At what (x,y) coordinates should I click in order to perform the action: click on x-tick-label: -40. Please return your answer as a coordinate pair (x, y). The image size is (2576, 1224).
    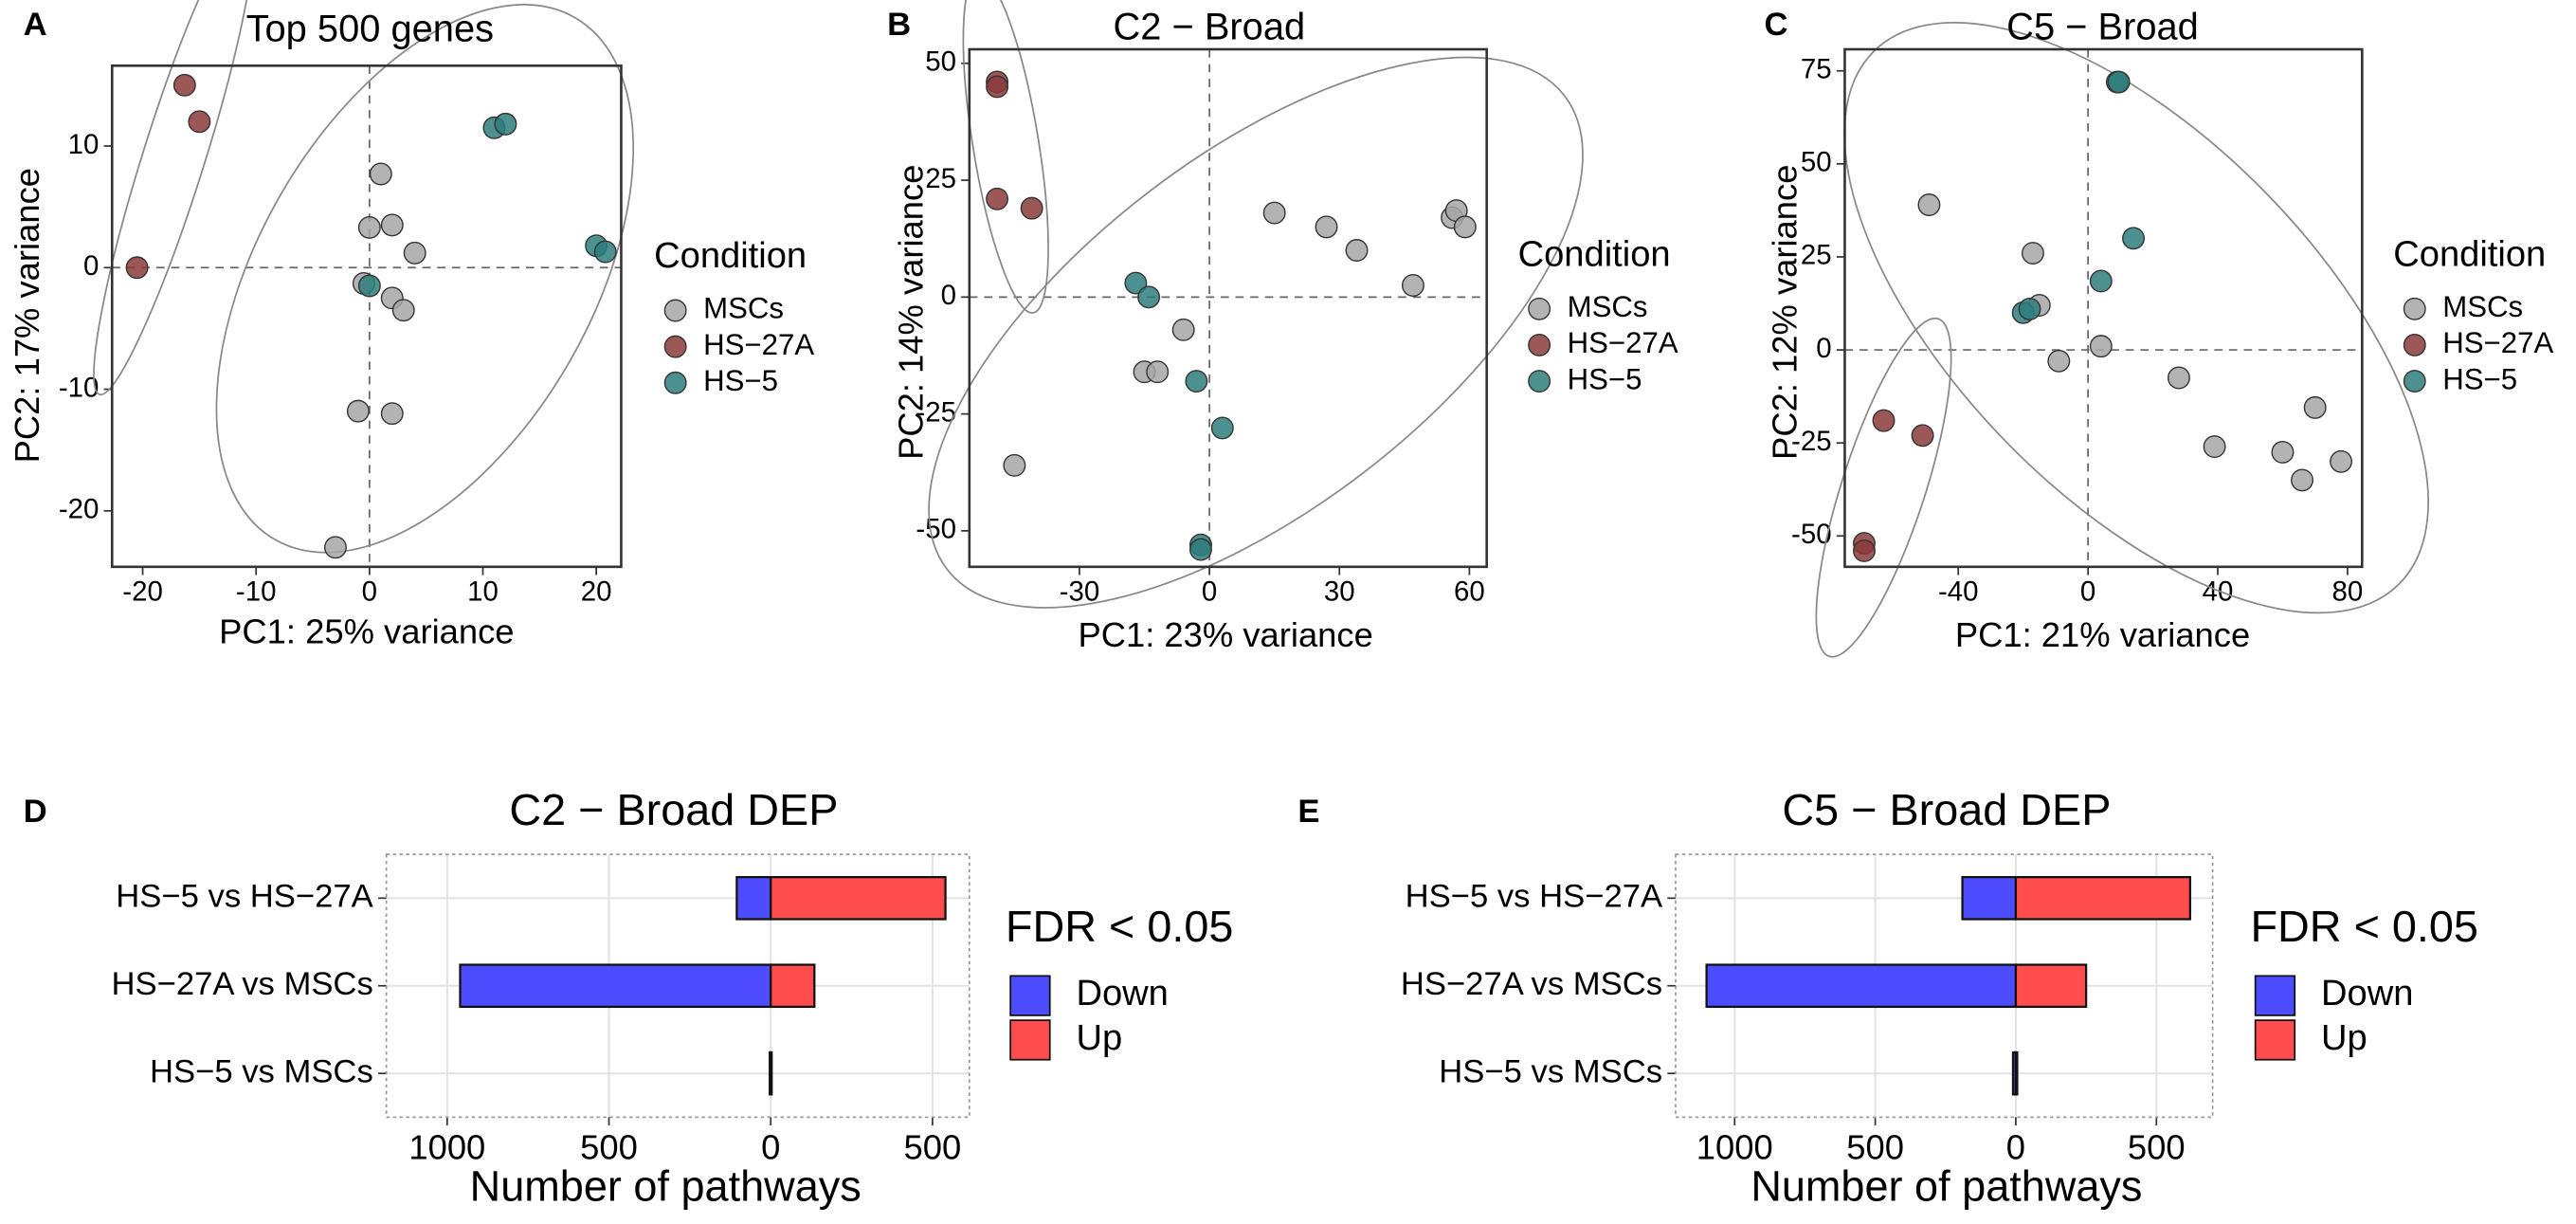
    Looking at the image, I should click on (1958, 591).